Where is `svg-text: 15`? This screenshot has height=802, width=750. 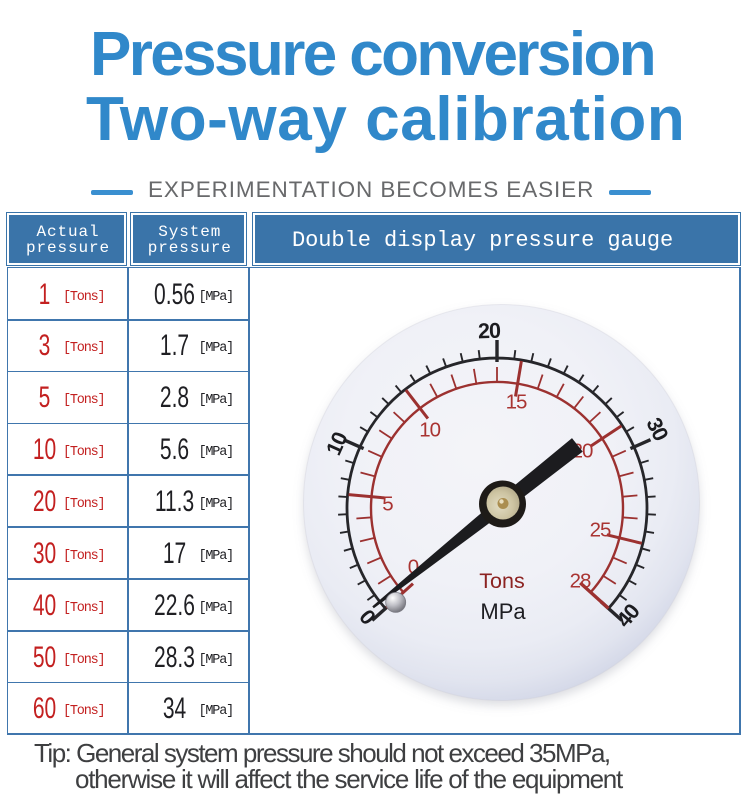
svg-text: 15 is located at coordinates (516, 402).